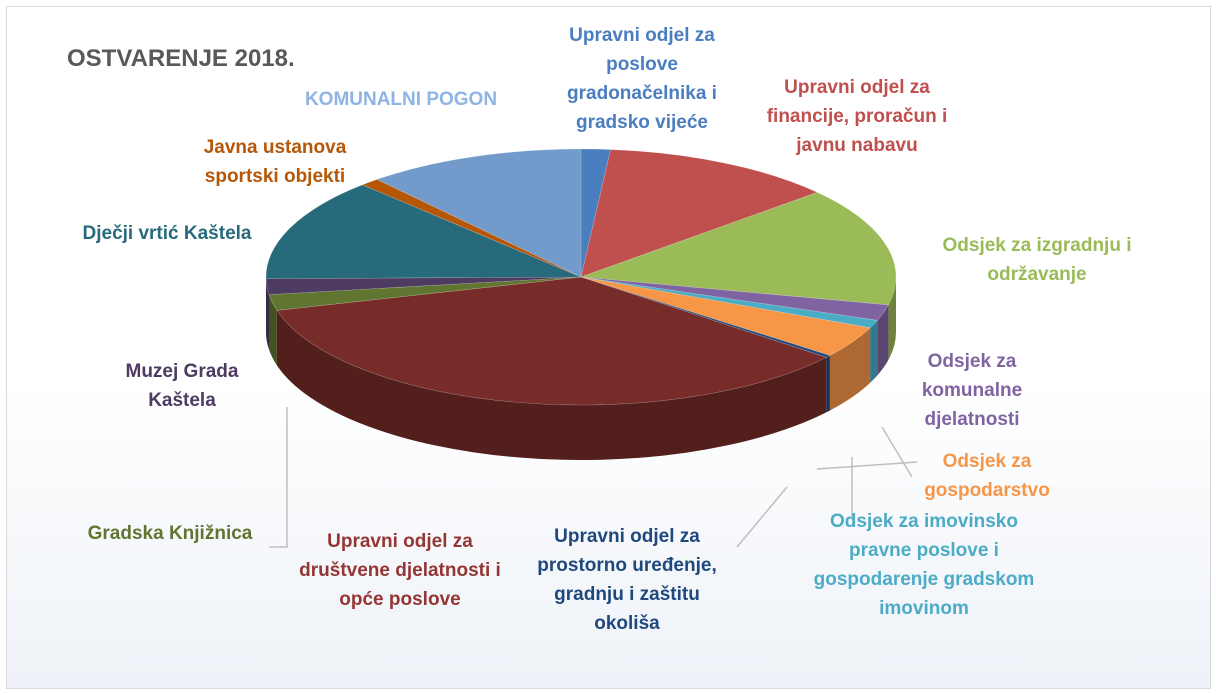 The image size is (1217, 695). I want to click on slice-label: Odsjek za komunalne djelatnosti, so click(972, 390).